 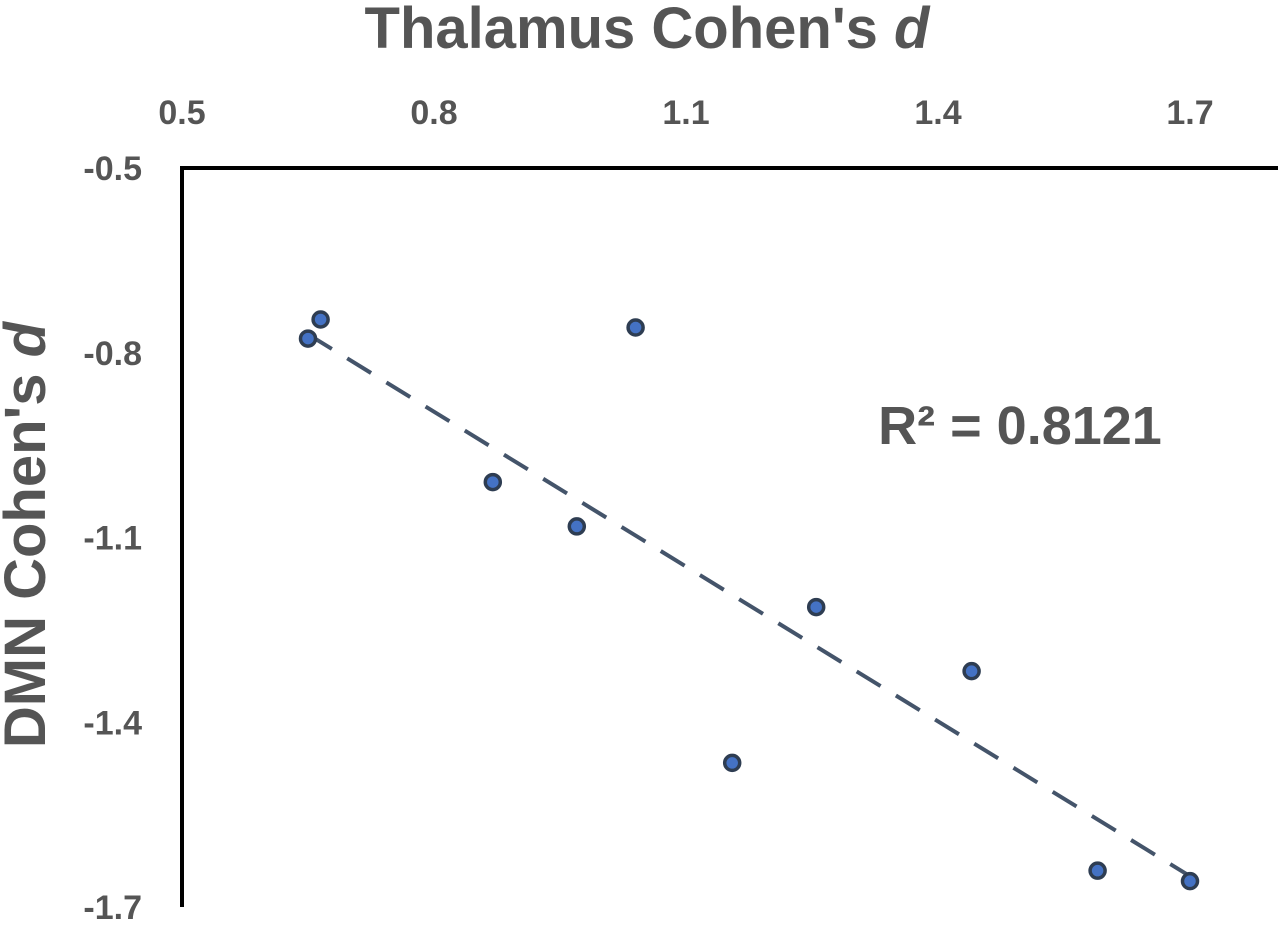 I want to click on x-tick-labels: 0.5 0.8 1.1 1.4 1.7, so click(x=685, y=113).